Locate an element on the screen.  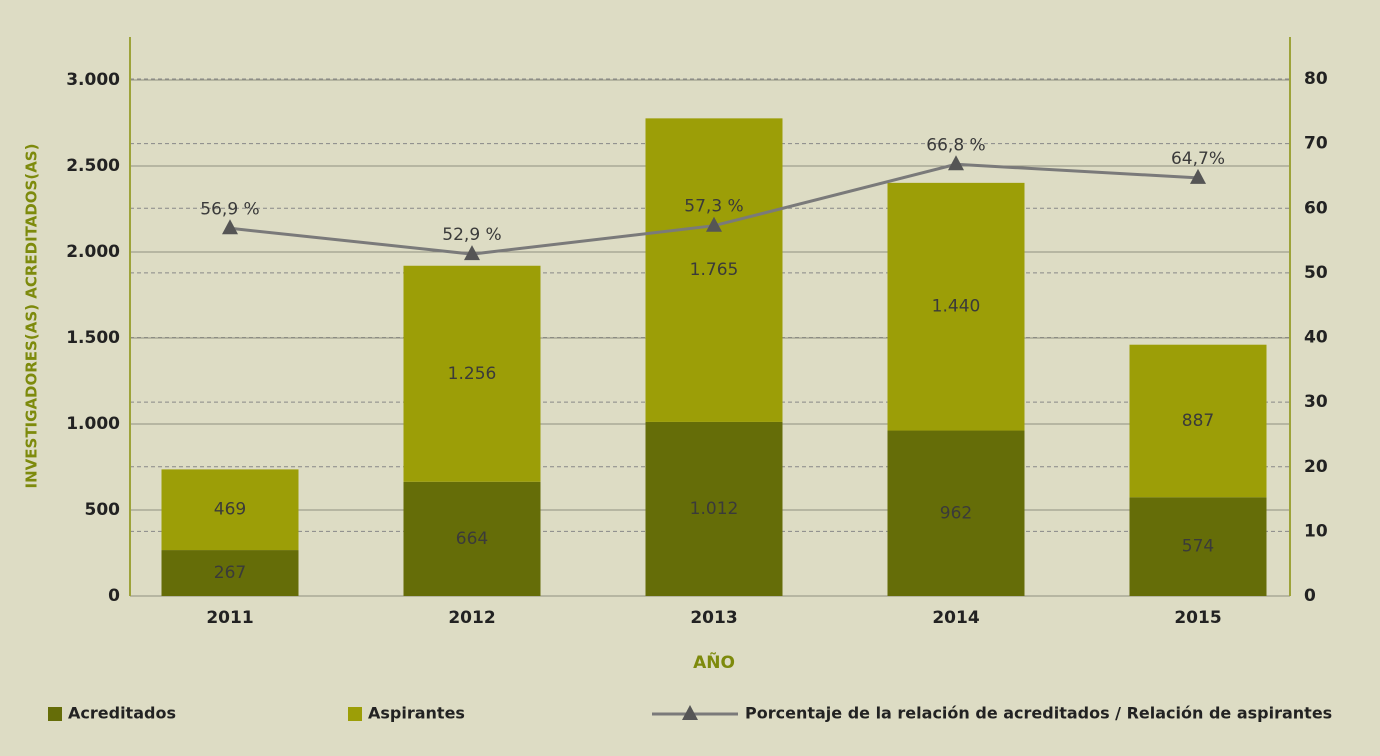
legend-label: Aspirantes is located at coordinates (416, 713).